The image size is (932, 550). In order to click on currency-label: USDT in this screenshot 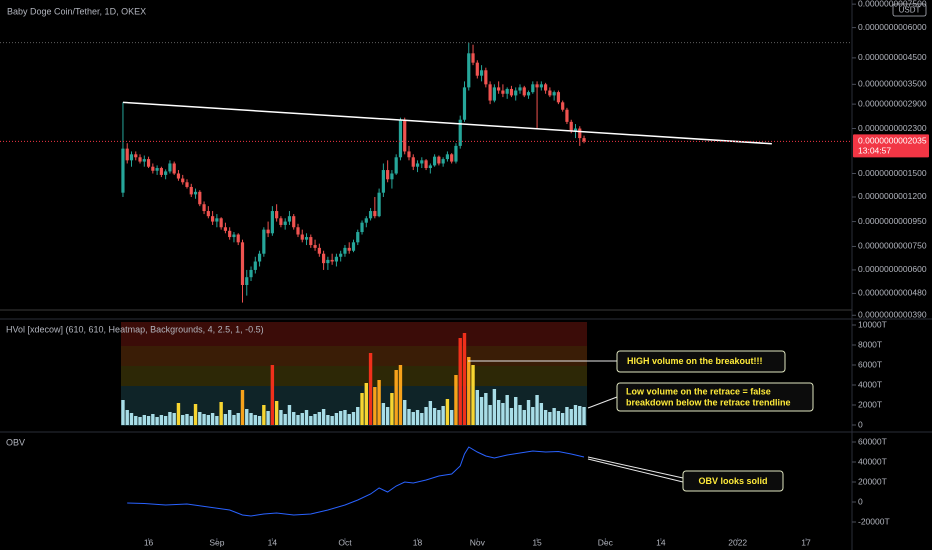, I will do `click(910, 10)`.